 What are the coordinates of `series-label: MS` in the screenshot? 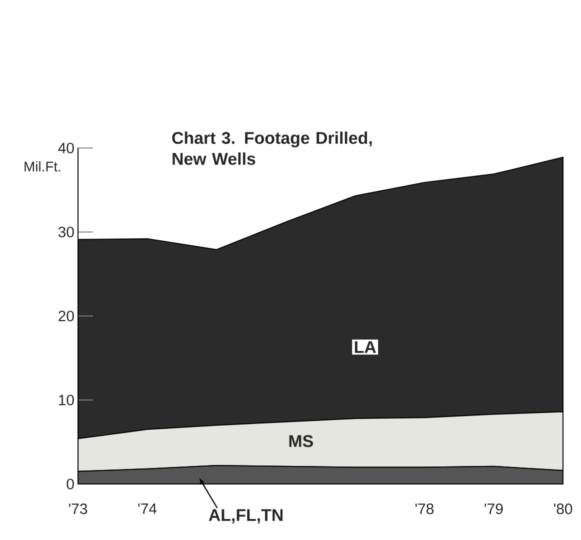 It's located at (301, 441).